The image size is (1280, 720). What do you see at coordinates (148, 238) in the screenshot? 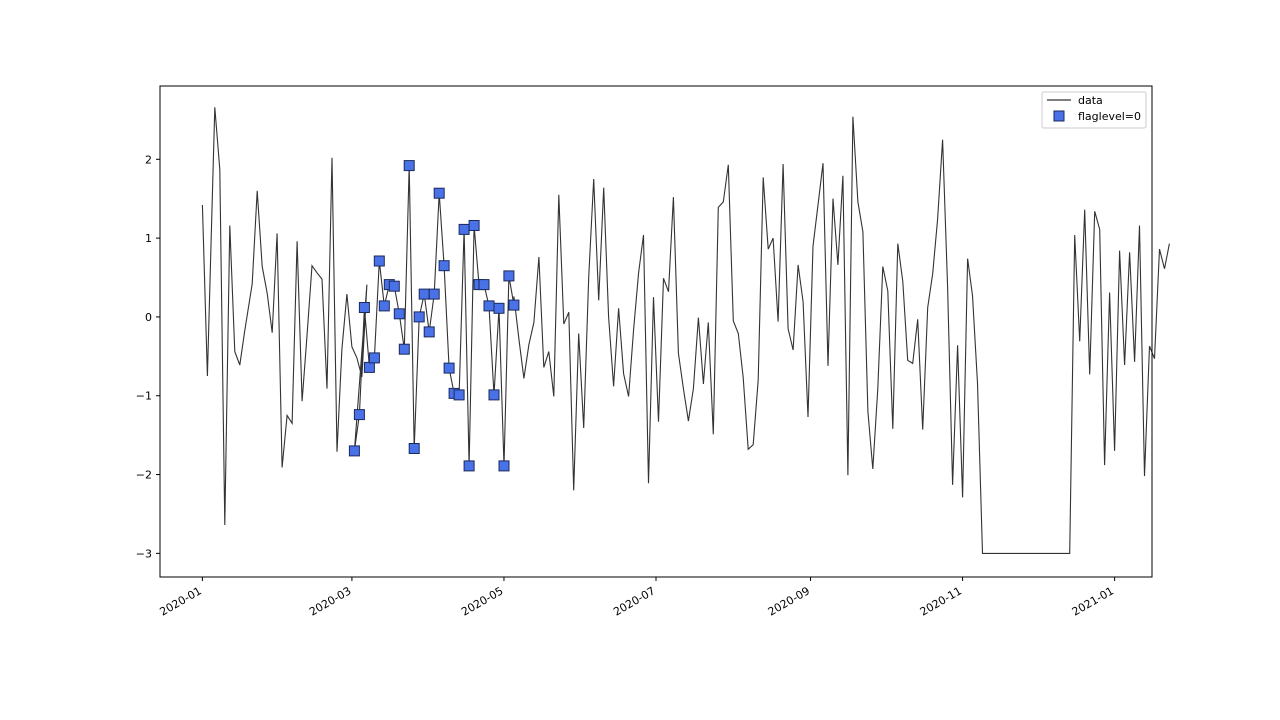
I see `y-tick-label-4: 1` at bounding box center [148, 238].